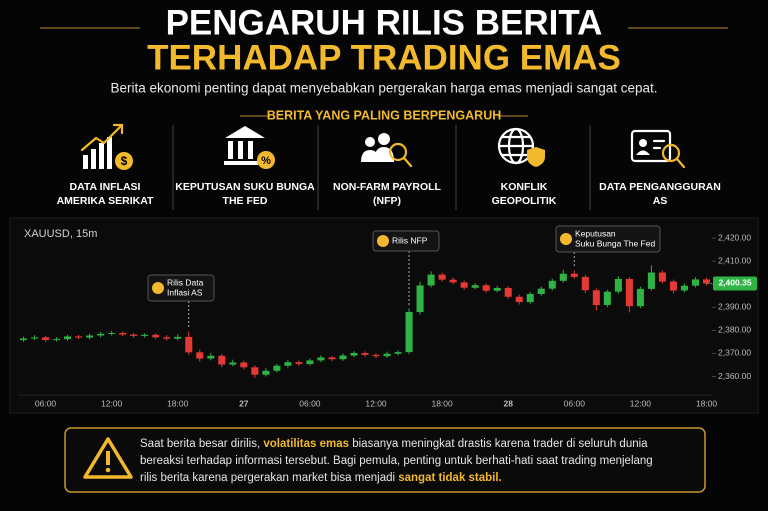  What do you see at coordinates (524, 201) in the screenshot?
I see `item-label: GEOPOLITIK` at bounding box center [524, 201].